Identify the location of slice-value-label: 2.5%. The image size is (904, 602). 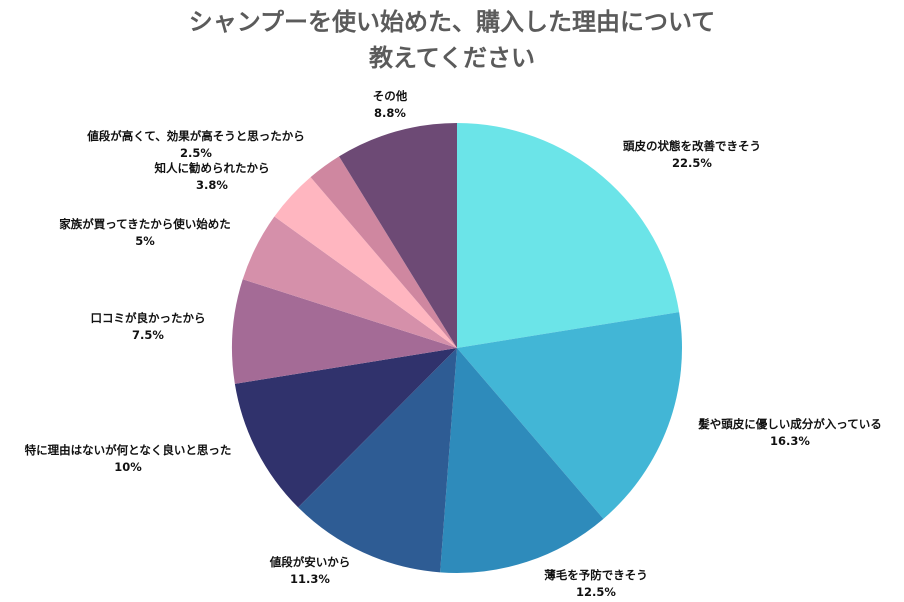
(196, 153).